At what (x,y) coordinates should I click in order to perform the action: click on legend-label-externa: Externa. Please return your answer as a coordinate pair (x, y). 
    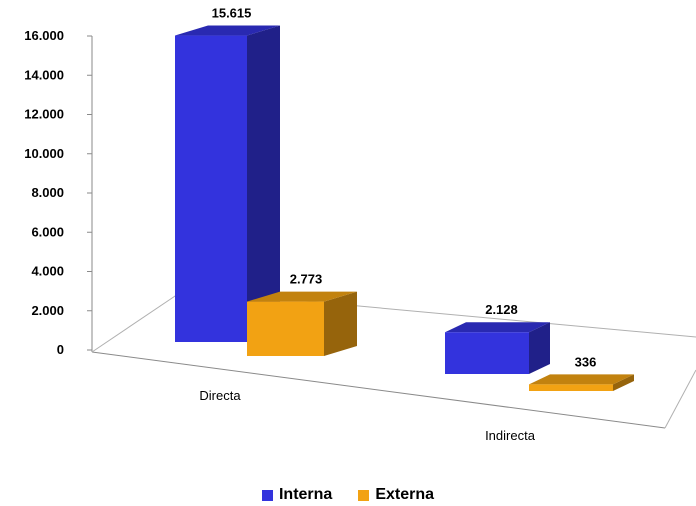
    Looking at the image, I should click on (405, 494).